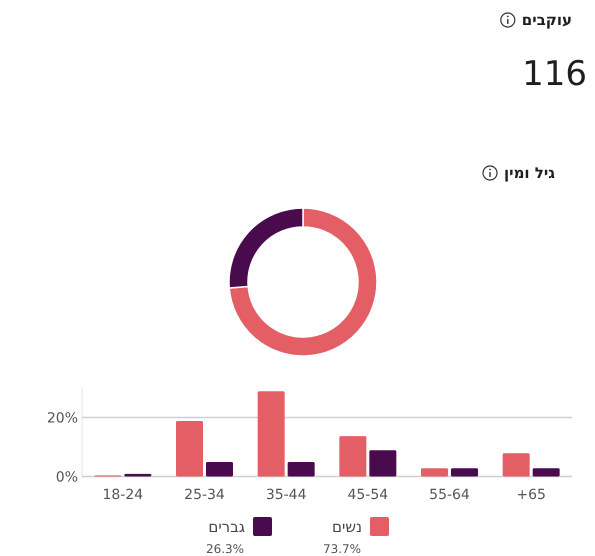 The image size is (595, 556). Describe the element at coordinates (367, 495) in the screenshot. I see `x-tick-label: 45-54` at that location.